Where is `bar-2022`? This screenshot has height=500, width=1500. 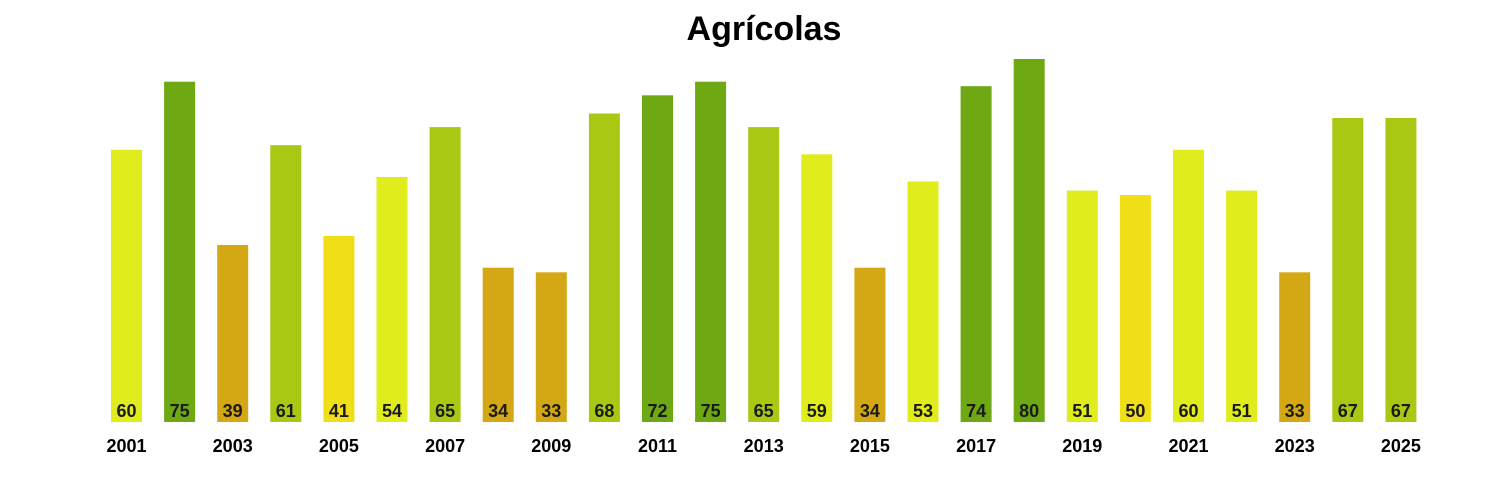 bar-2022 is located at coordinates (1242, 306).